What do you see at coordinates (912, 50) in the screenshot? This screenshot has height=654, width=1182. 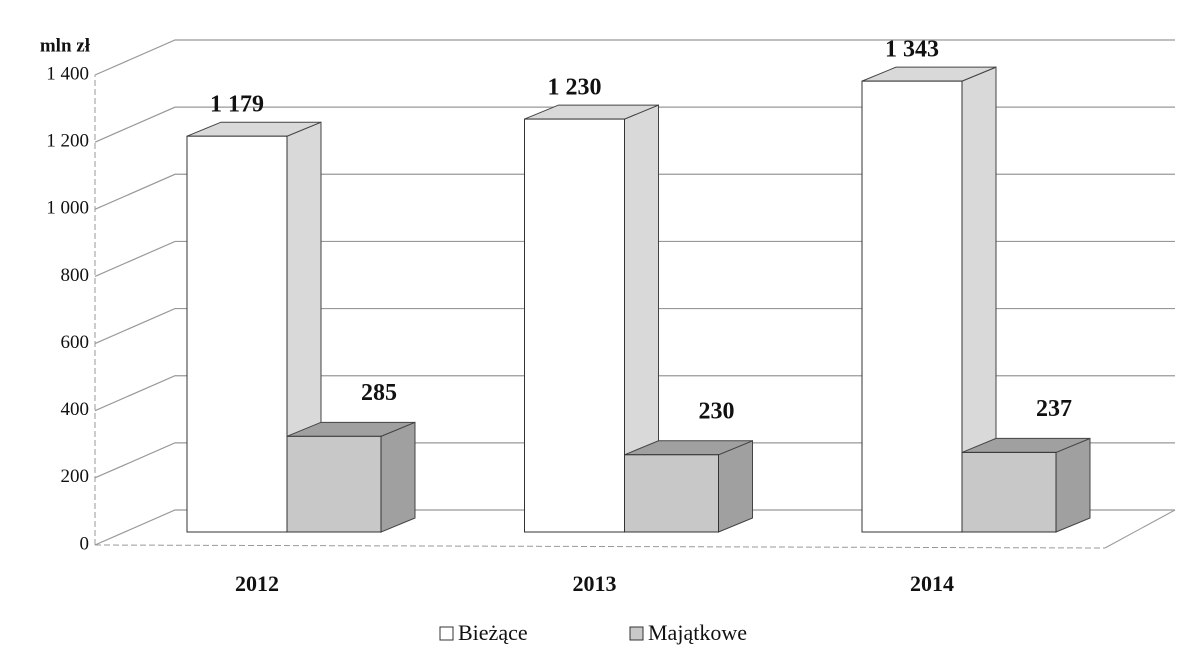 I see `value-label: 1 343` at bounding box center [912, 50].